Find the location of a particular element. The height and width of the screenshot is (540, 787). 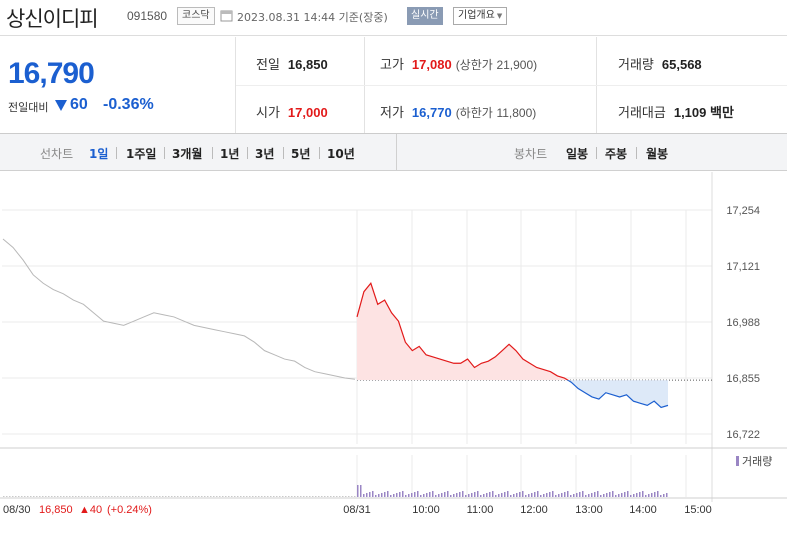

x-tick-label: 08/31 is located at coordinates (357, 510).